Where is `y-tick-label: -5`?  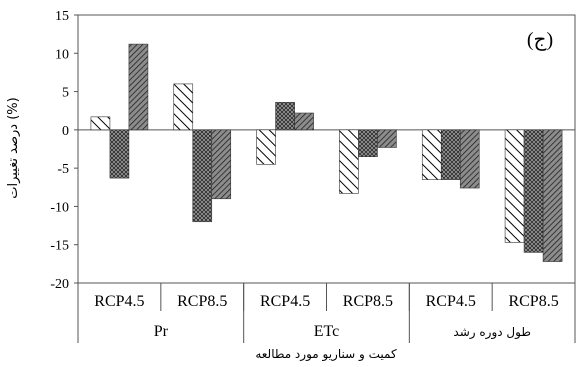
y-tick-label: -5 is located at coordinates (63, 169).